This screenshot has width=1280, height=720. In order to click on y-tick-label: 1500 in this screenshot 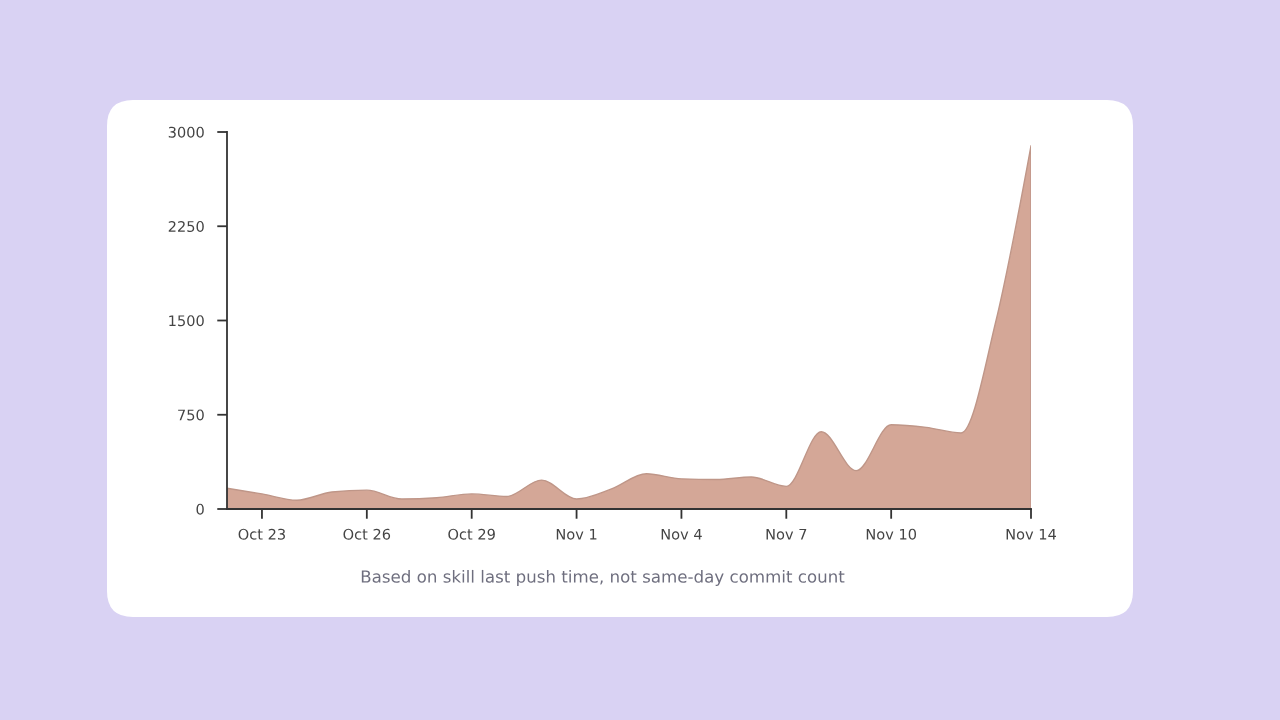, I will do `click(186, 321)`.